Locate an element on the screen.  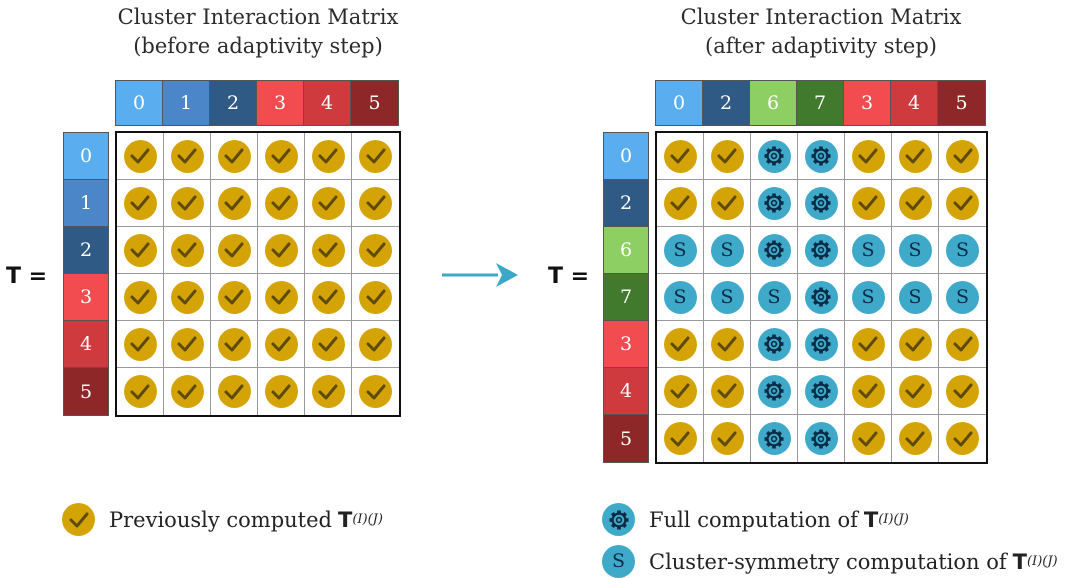
column-label: 5 is located at coordinates (374, 103).